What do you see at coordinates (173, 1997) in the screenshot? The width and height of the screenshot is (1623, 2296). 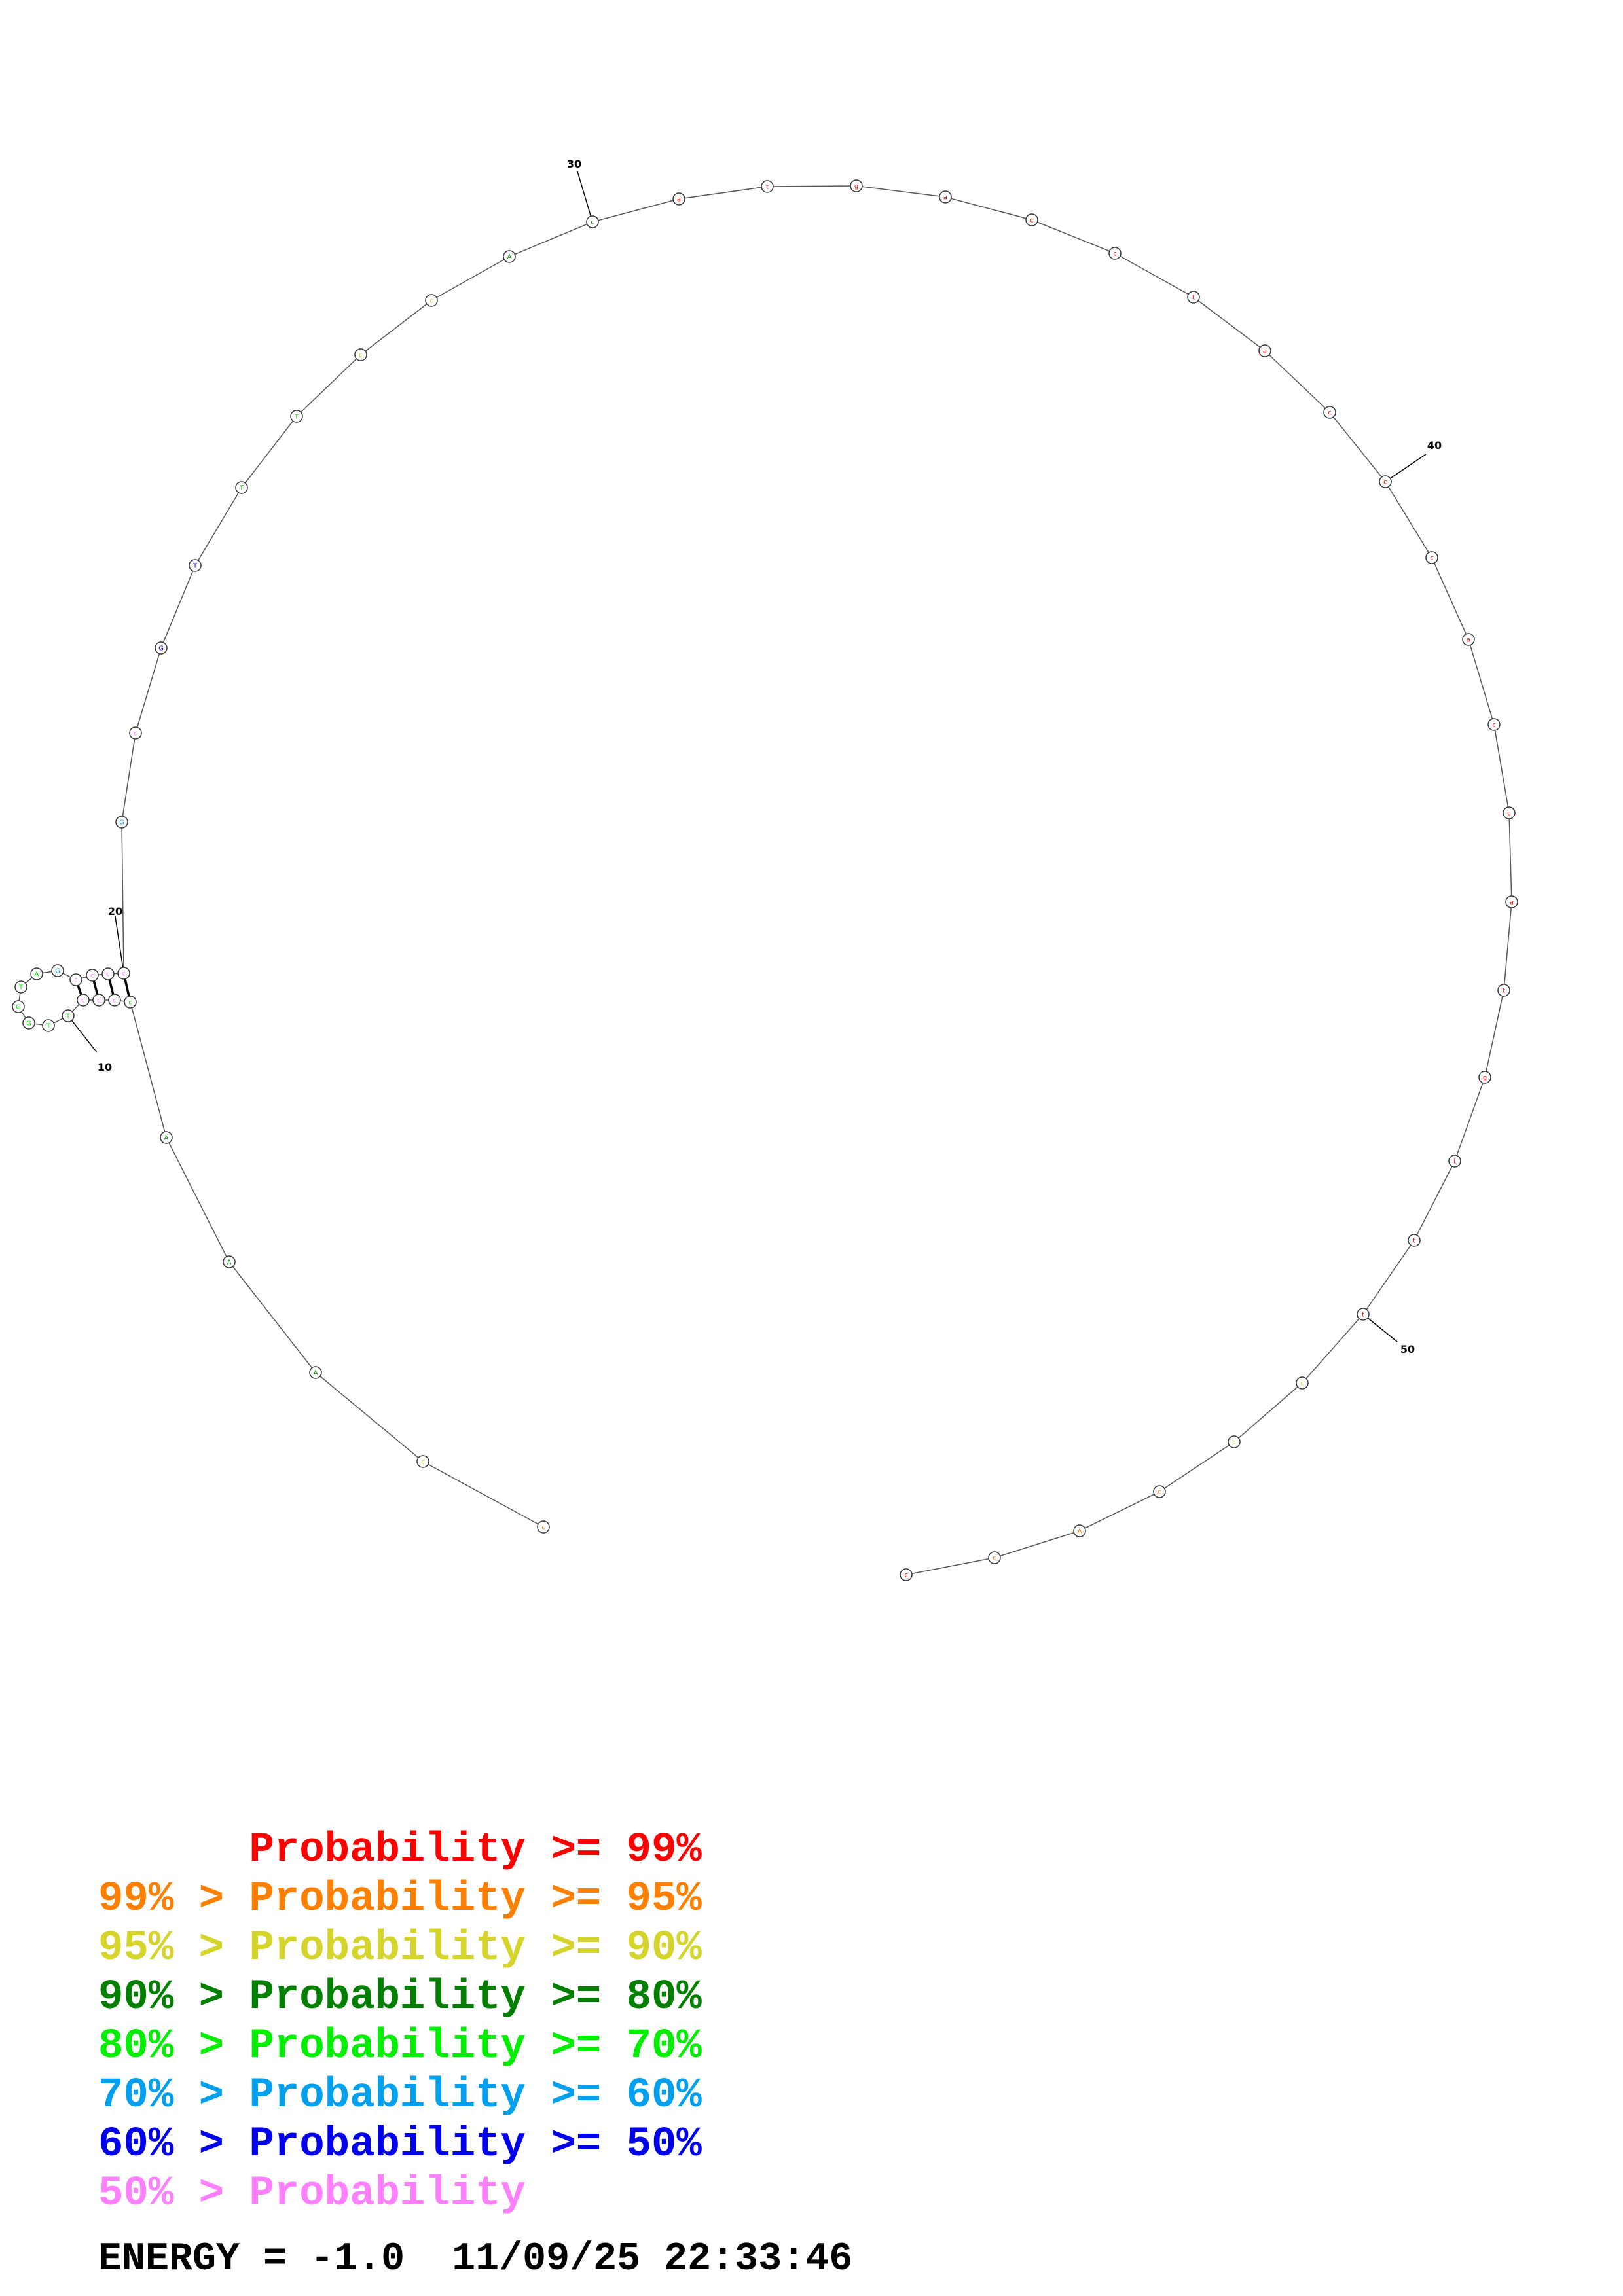 I see `legend-prefix: 90% >` at bounding box center [173, 1997].